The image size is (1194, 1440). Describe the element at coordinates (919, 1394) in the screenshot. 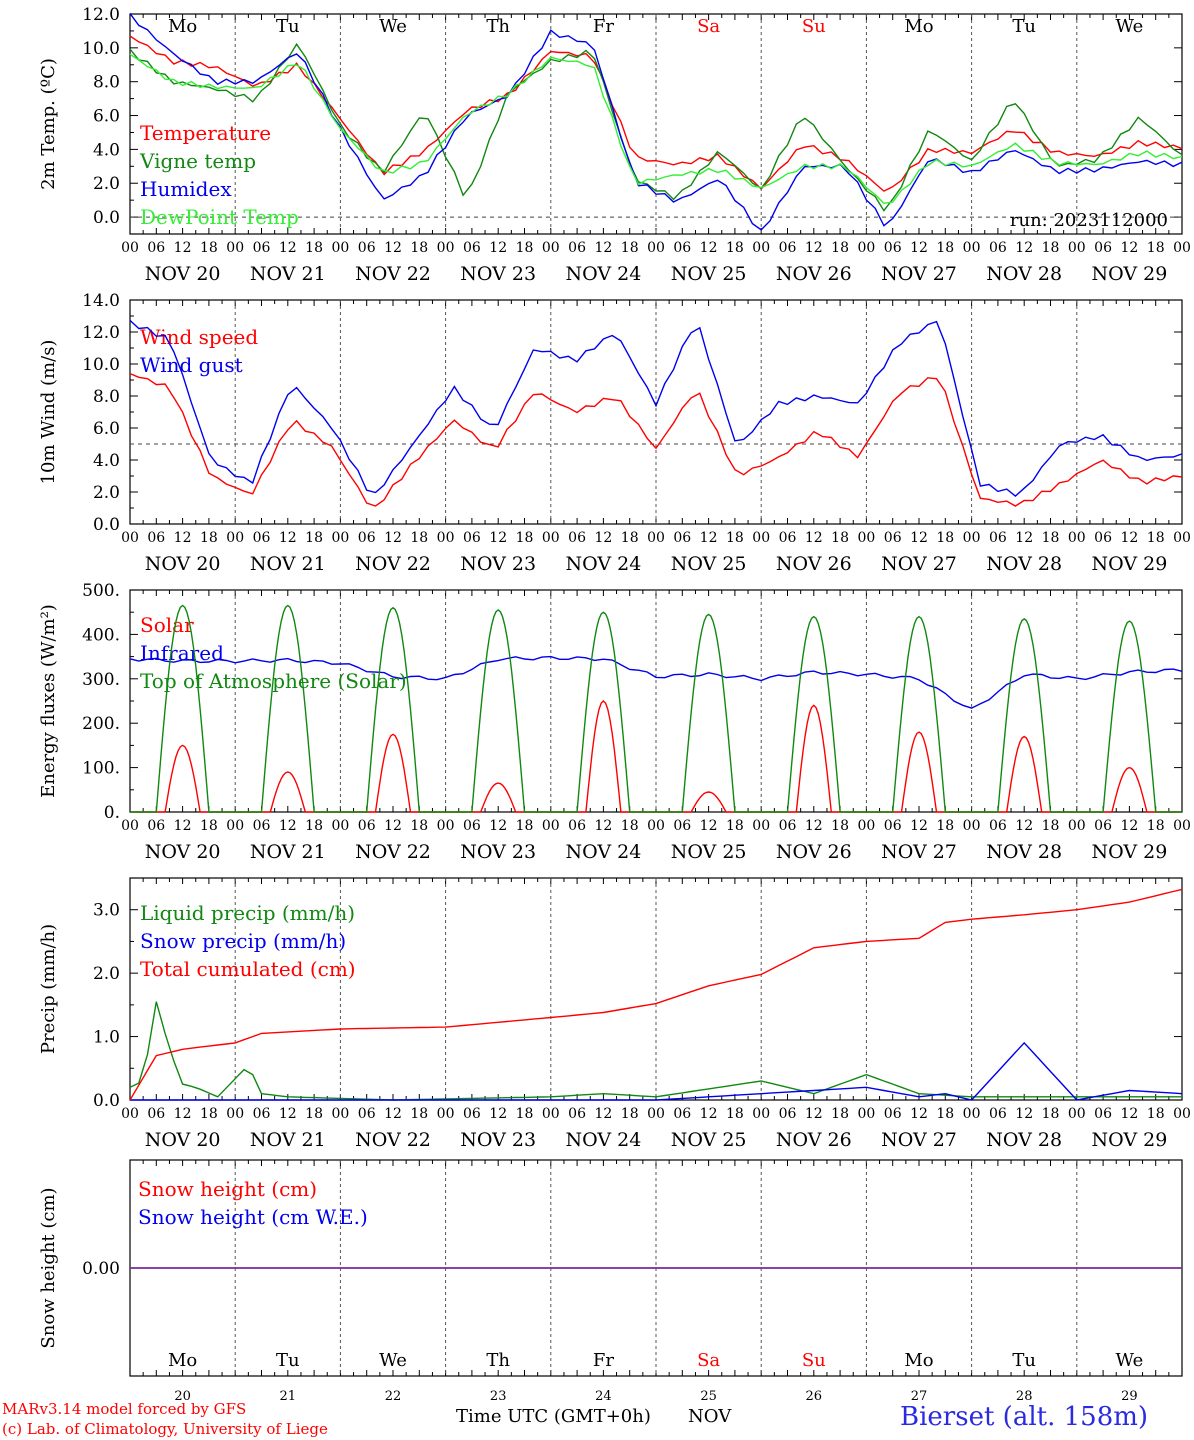

I see `day-number-label: 27` at that location.